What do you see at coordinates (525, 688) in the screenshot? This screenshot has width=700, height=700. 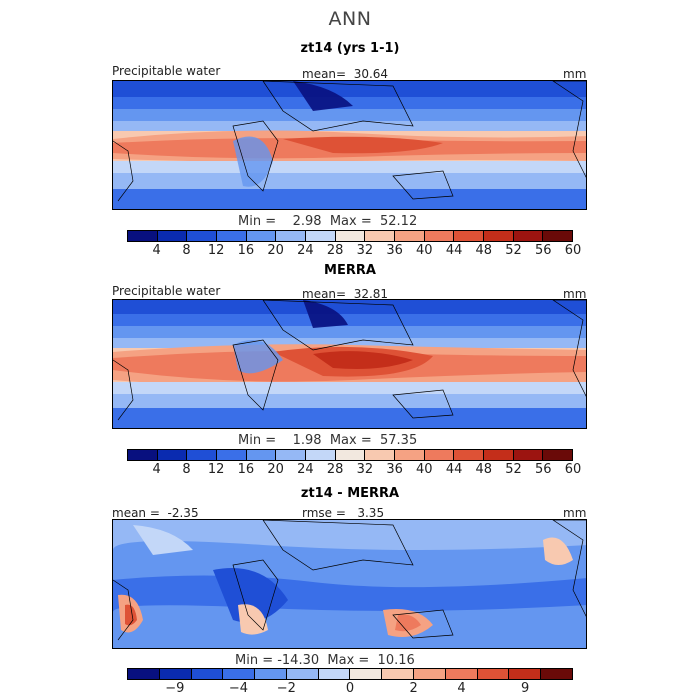 I see `colorbar-tick: 9` at bounding box center [525, 688].